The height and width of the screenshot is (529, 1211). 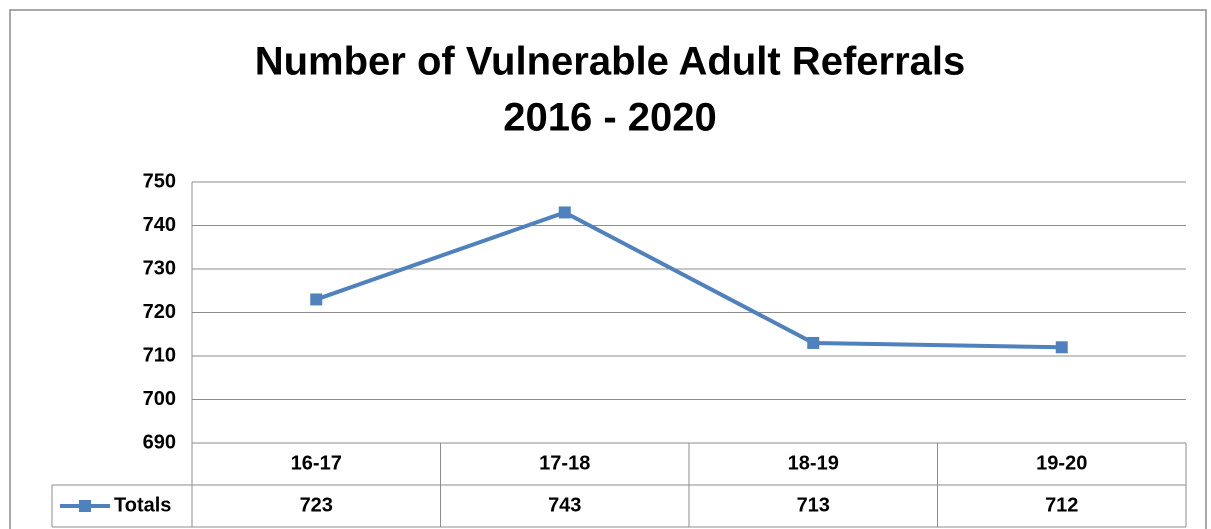 I want to click on y-tick-label: 690, so click(x=159, y=442).